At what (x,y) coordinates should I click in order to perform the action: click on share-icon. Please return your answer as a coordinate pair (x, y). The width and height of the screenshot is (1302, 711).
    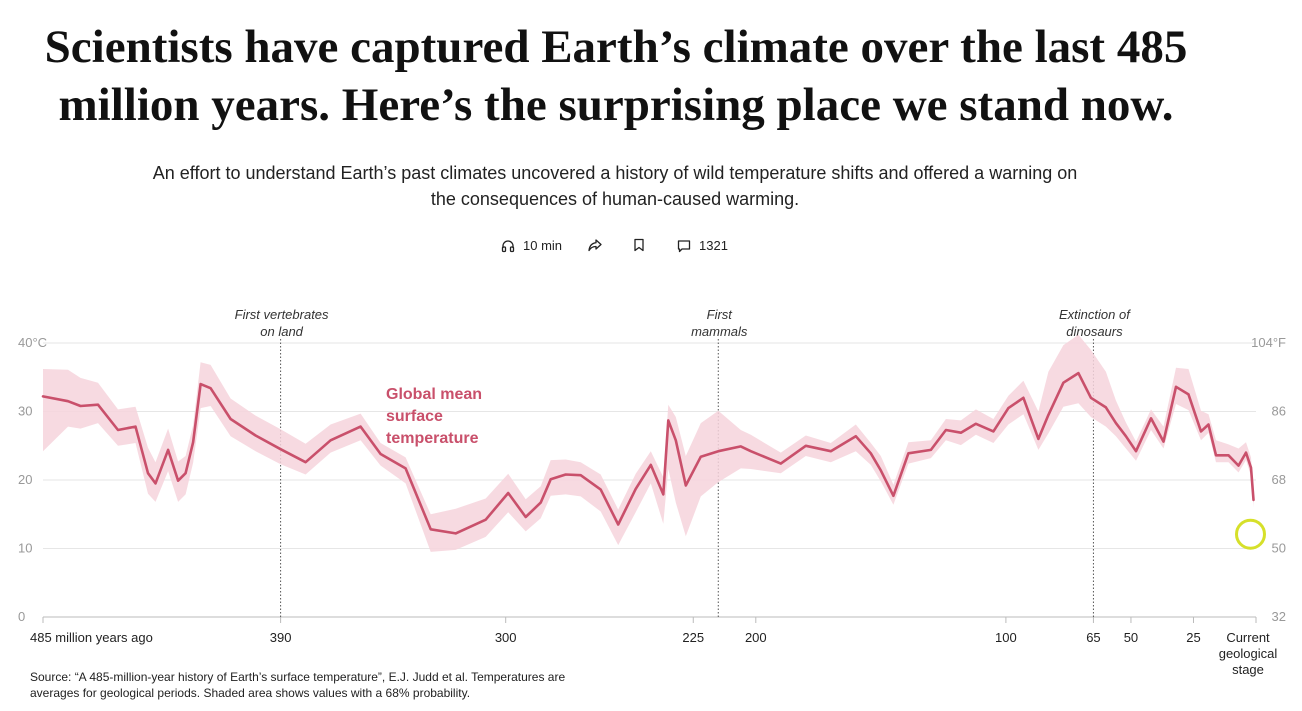
    Looking at the image, I should click on (595, 245).